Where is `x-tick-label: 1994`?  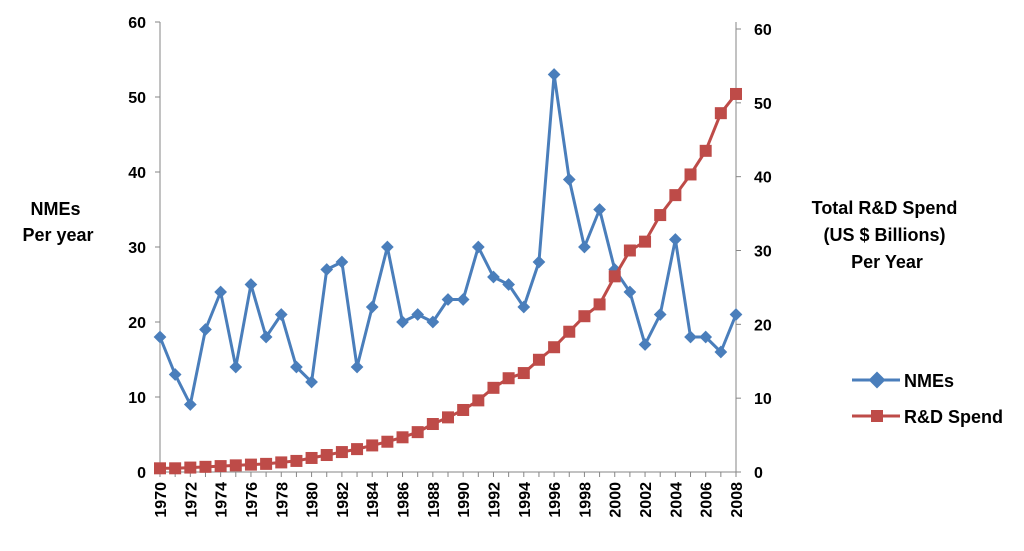 x-tick-label: 1994 is located at coordinates (525, 500).